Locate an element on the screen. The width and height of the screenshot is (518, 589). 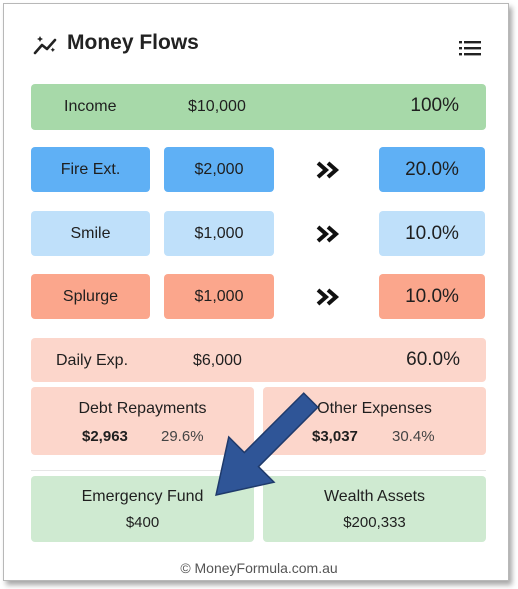
footer-copyright: © MoneyFormula.com.au is located at coordinates (259, 568).